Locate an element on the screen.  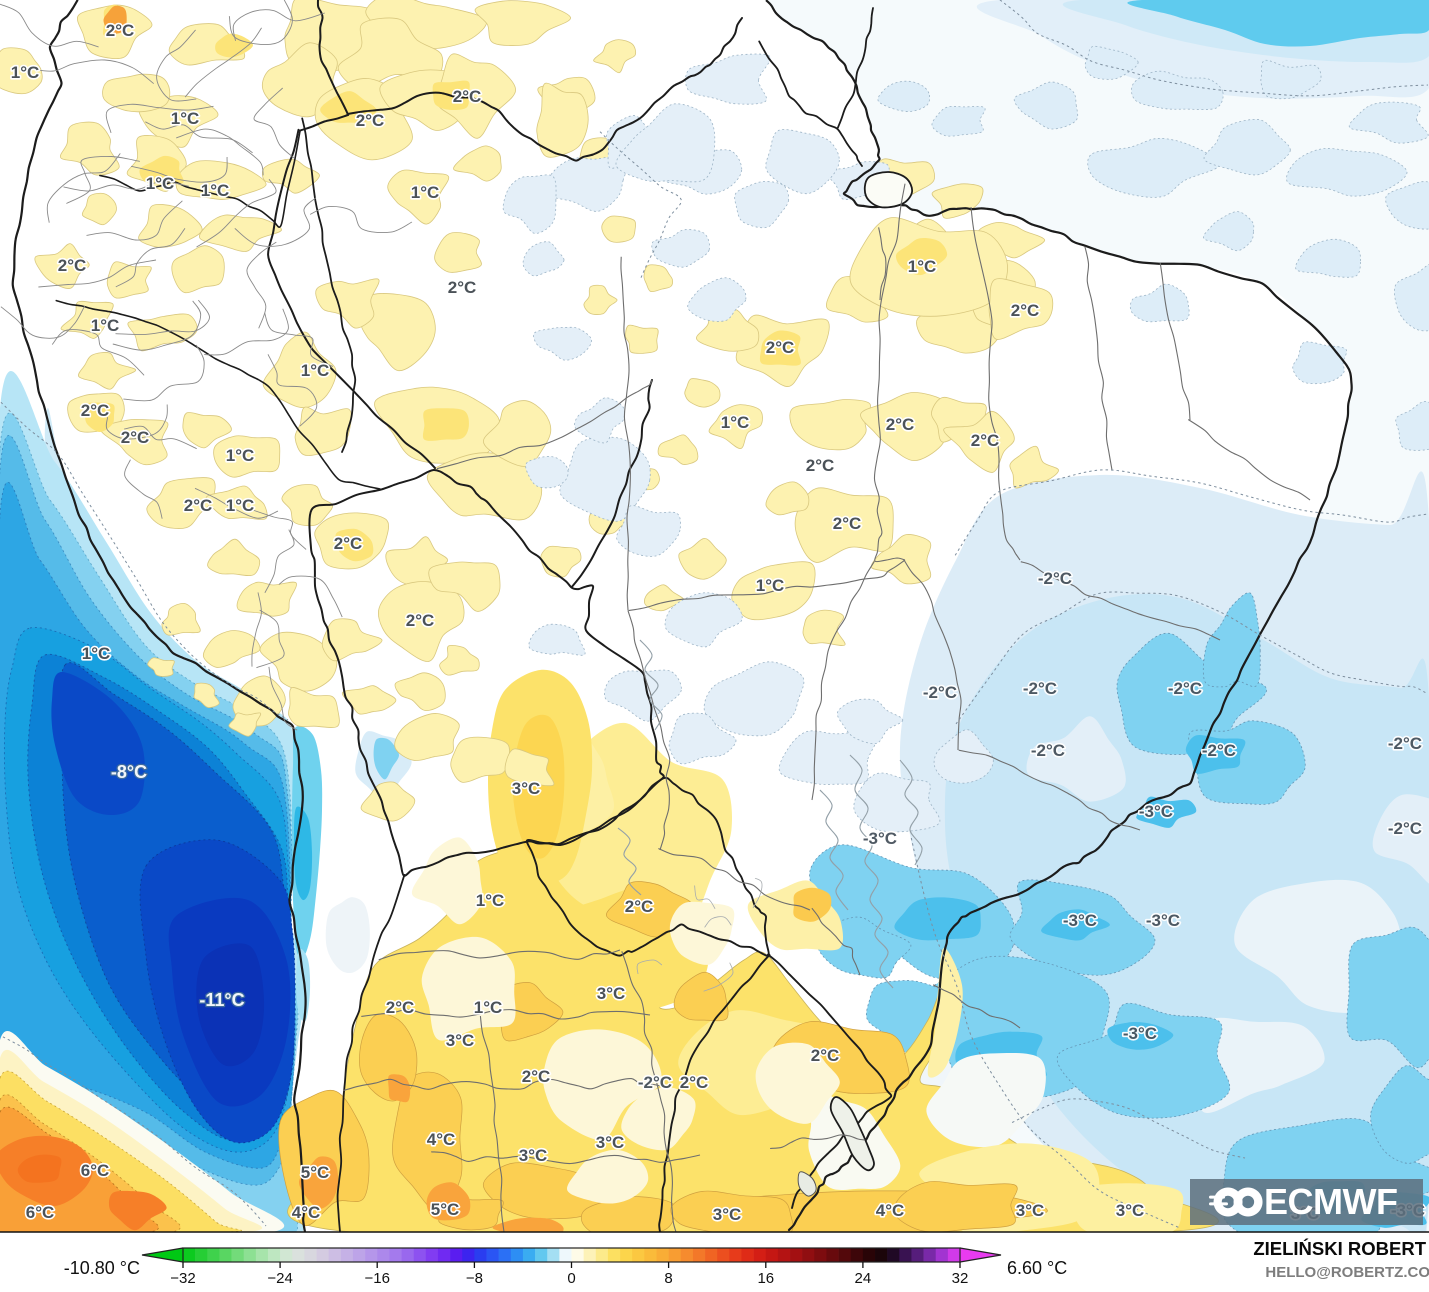
svg-text: -11°C is located at coordinates (221, 1000).